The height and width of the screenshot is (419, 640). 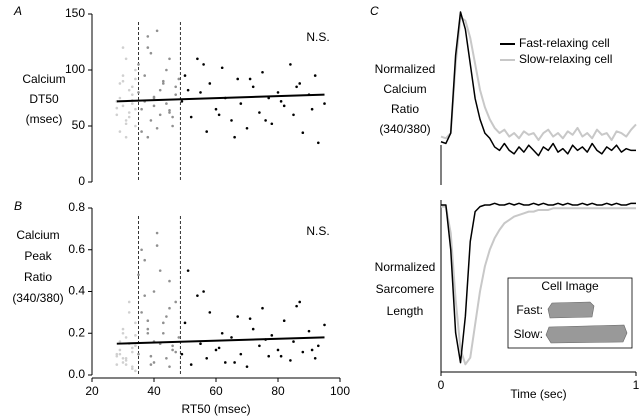 What do you see at coordinates (38, 277) in the screenshot?
I see `y-axis-label: Ratio` at bounding box center [38, 277].